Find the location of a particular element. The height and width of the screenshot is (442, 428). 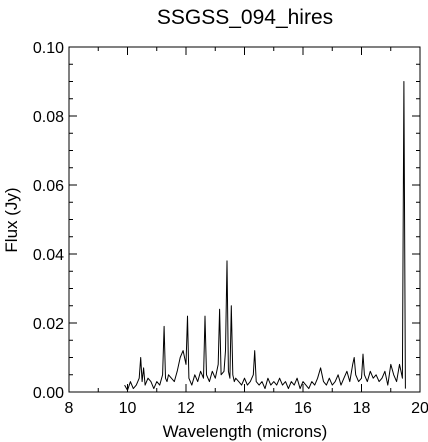

y-tick-label: 0.00 is located at coordinates (48, 393).